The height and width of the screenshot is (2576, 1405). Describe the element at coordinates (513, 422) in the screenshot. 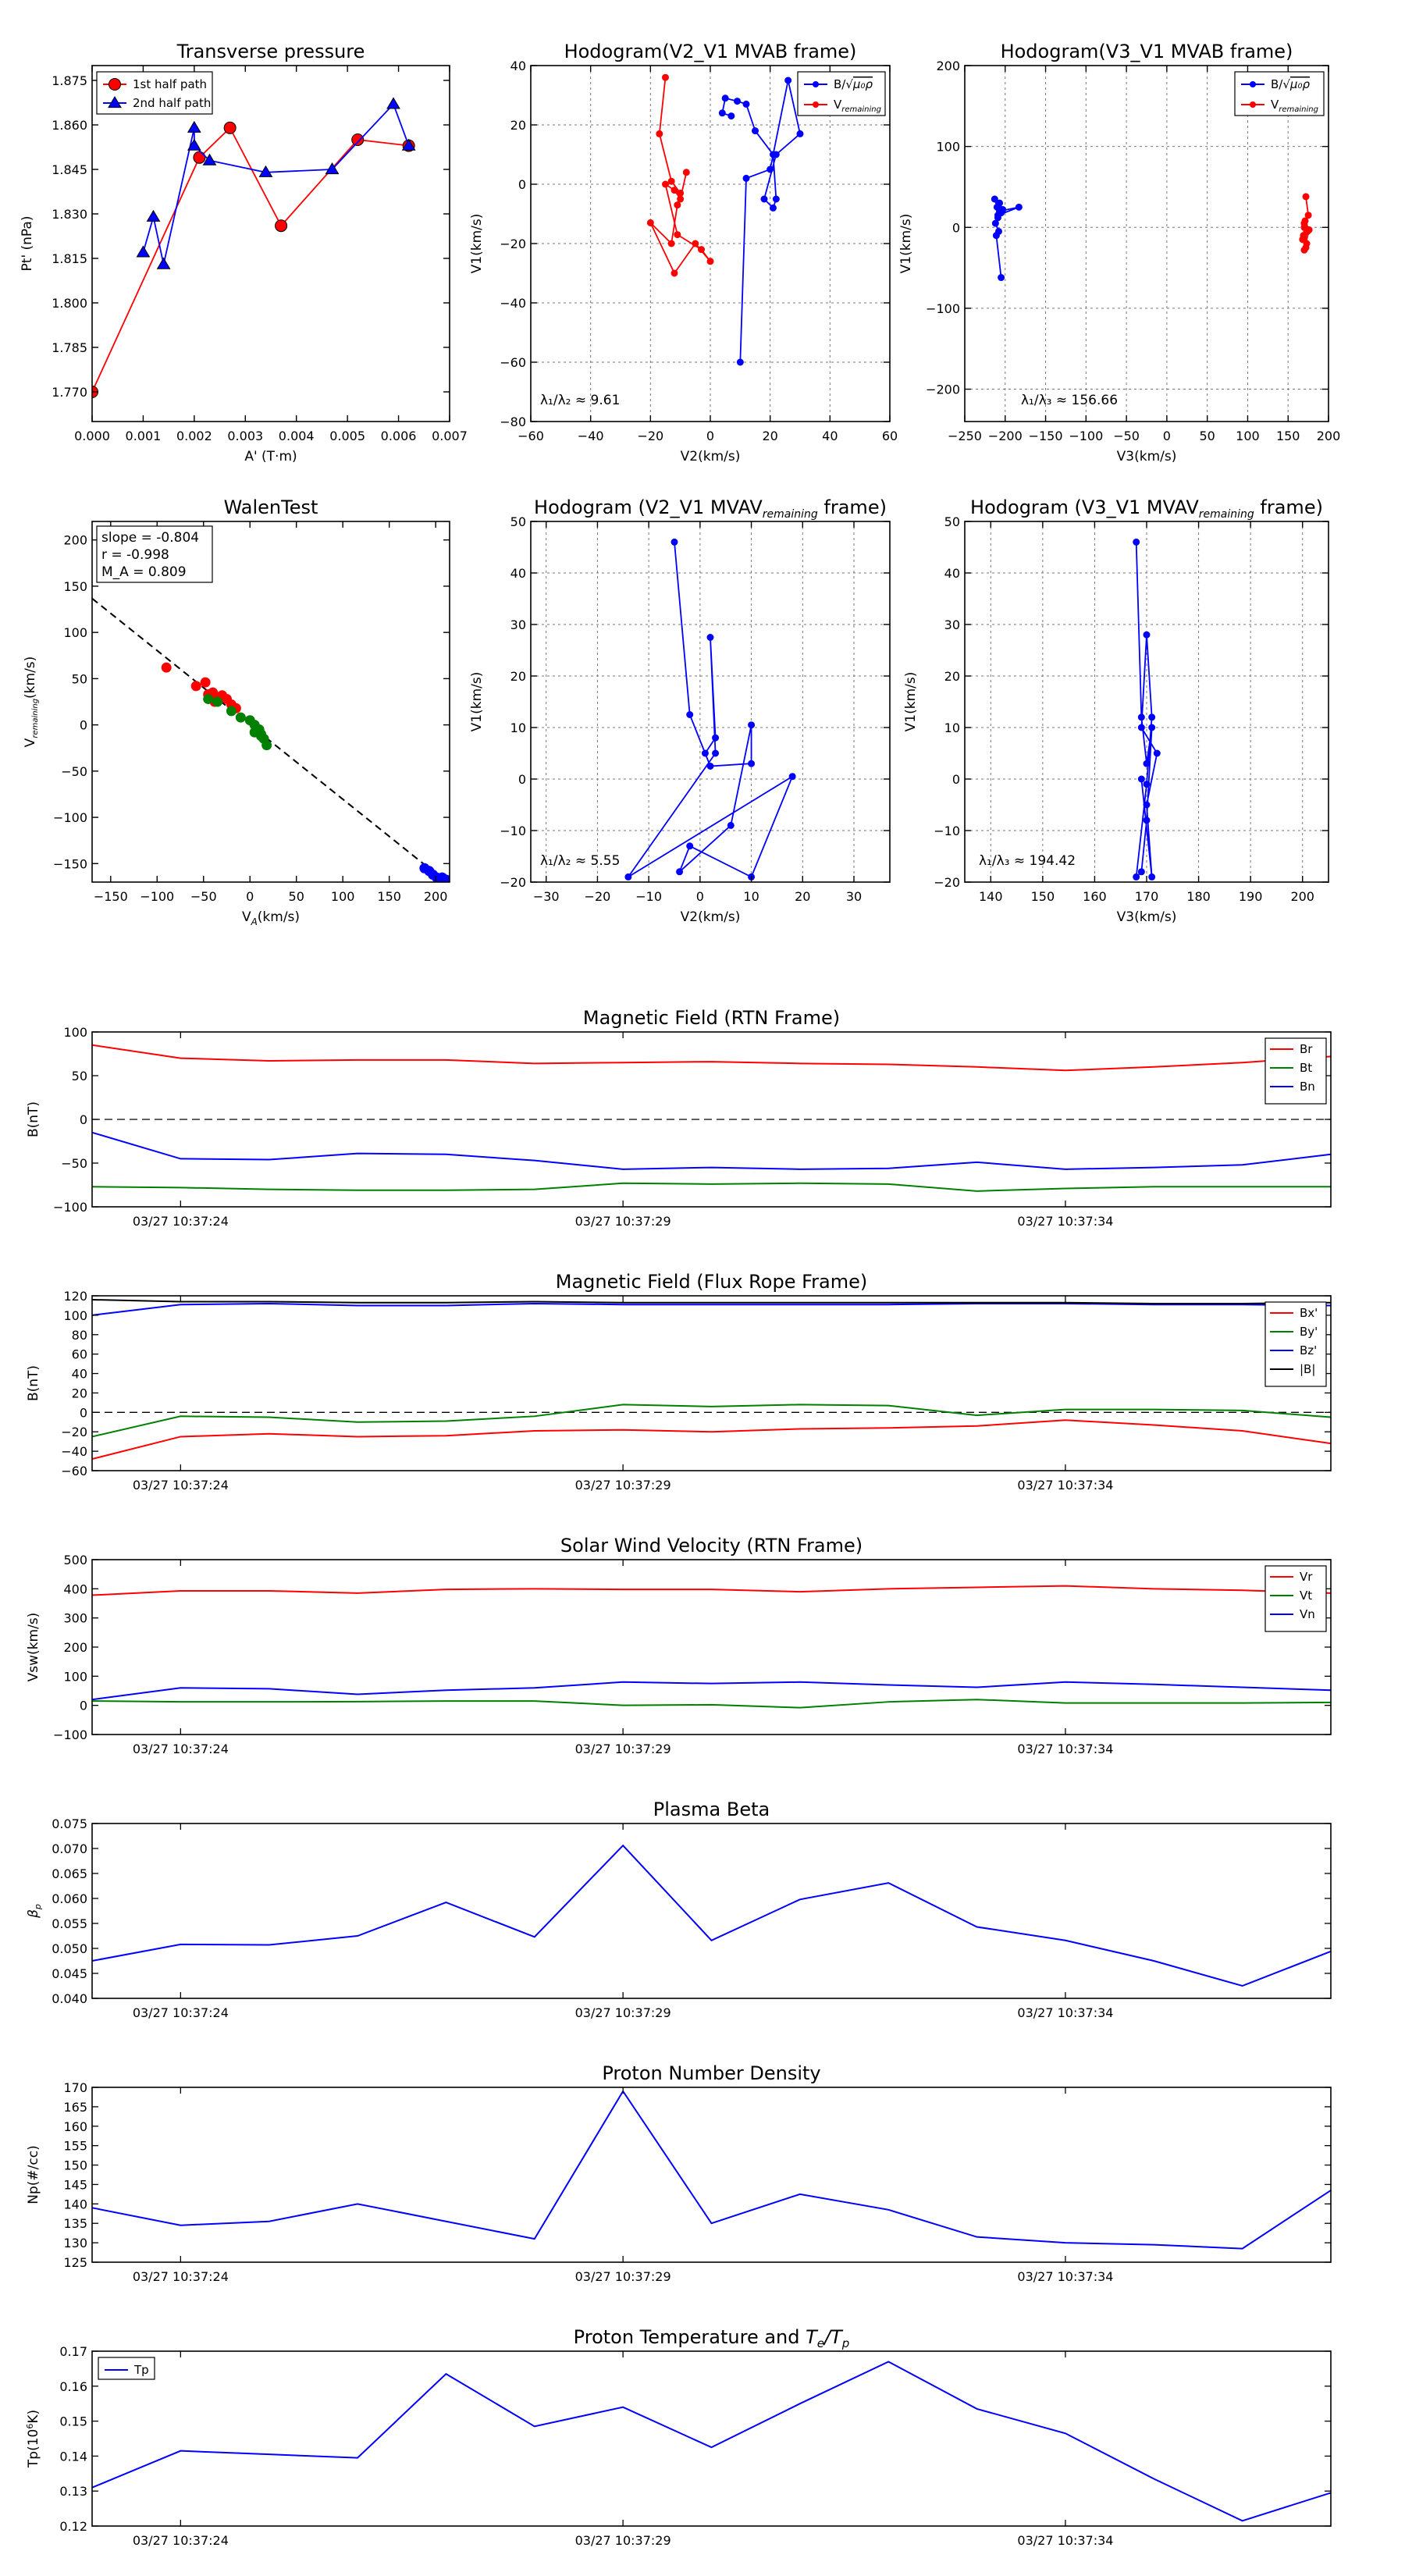

I see `y-tick-label: −80` at that location.